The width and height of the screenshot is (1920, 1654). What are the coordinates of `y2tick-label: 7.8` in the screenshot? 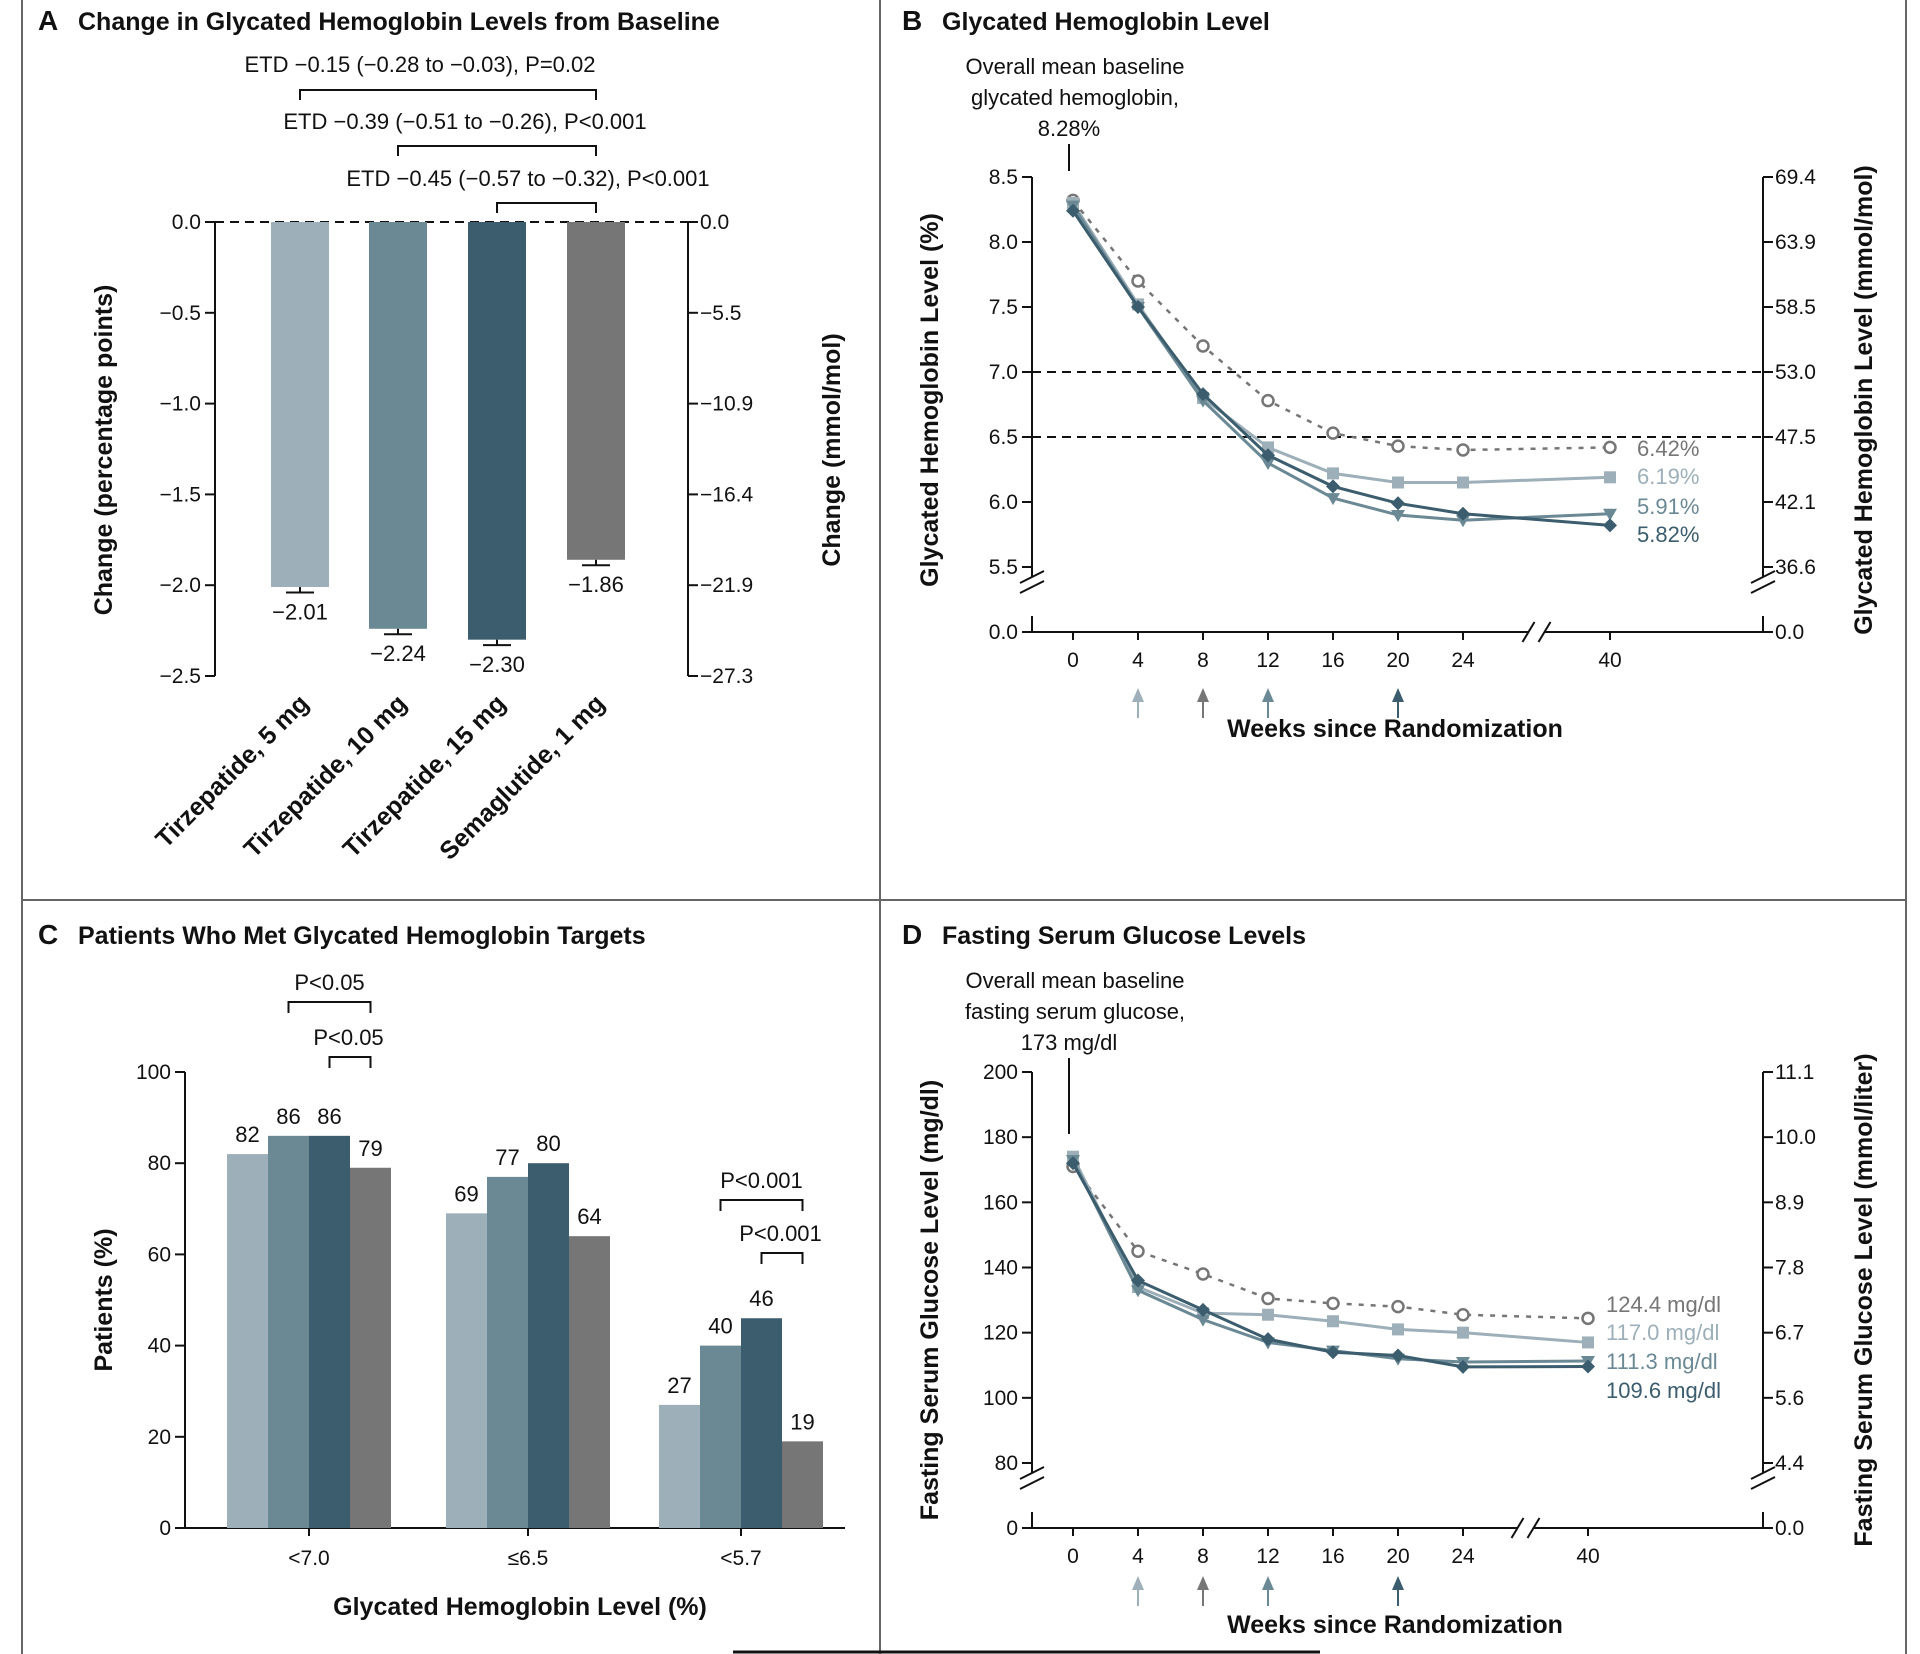 It's located at (1789, 1268).